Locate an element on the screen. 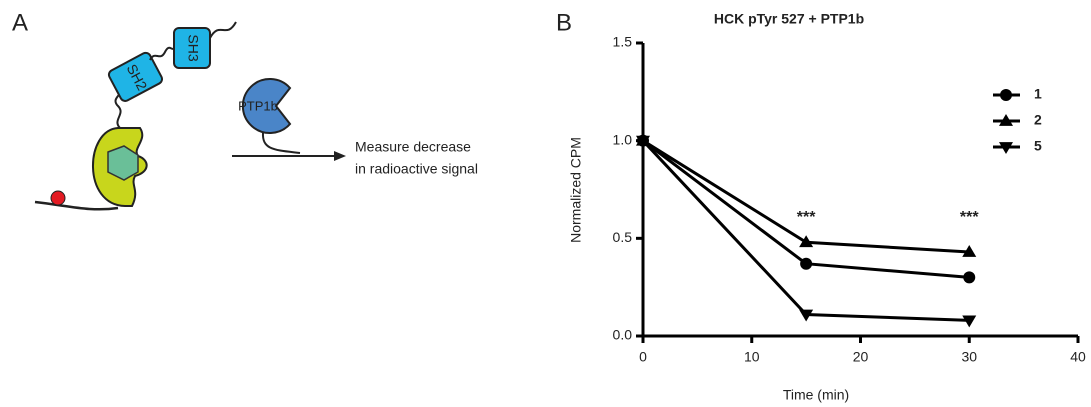  y-tick-label: 0.5 is located at coordinates (623, 237).